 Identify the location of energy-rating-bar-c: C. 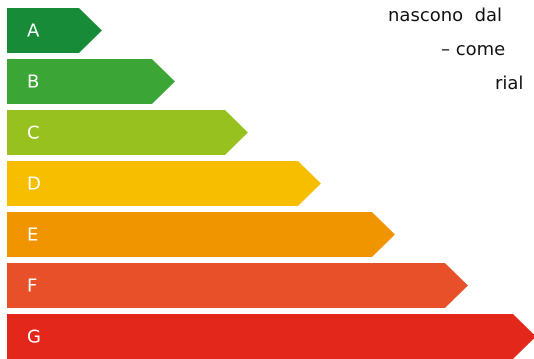
(127, 132).